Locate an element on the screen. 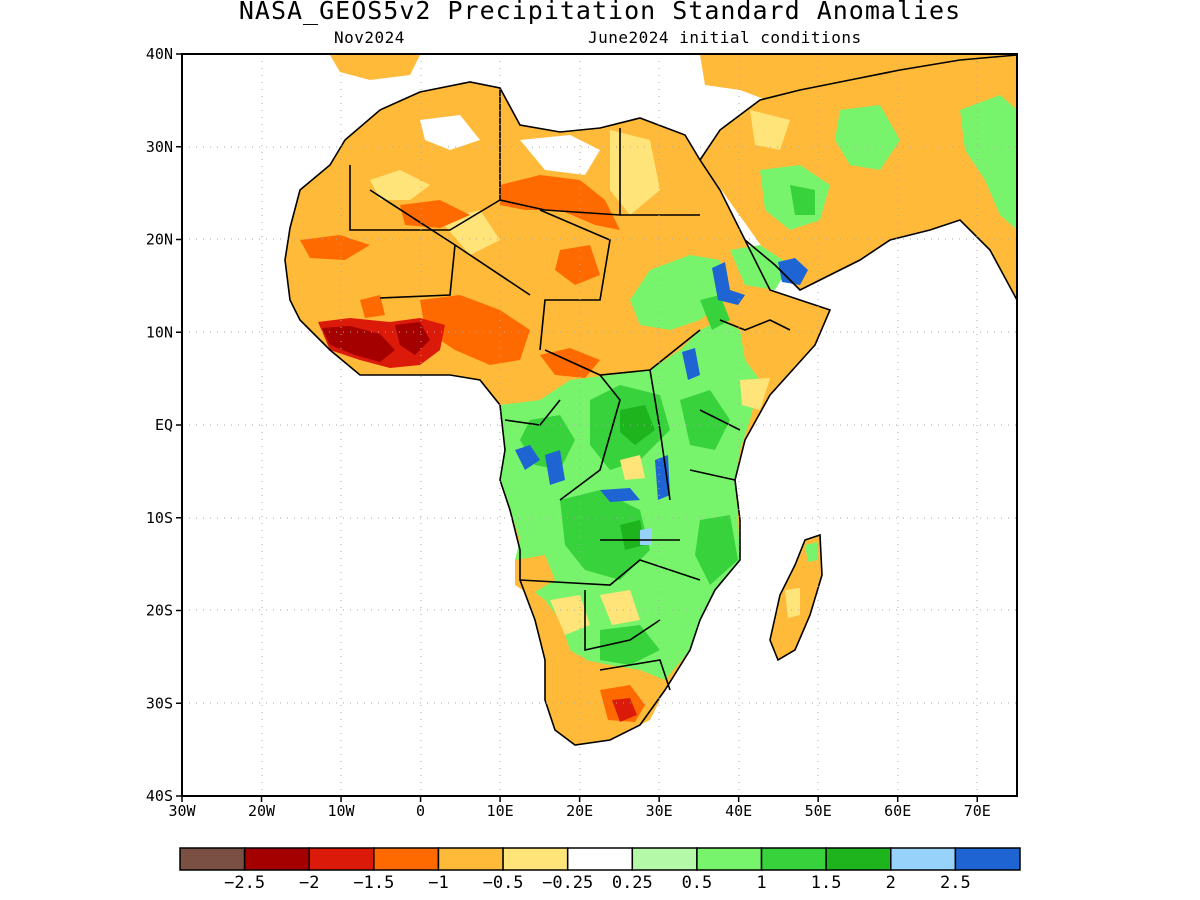 This screenshot has width=1200, height=900. arabia-landmass is located at coordinates (858, 177).